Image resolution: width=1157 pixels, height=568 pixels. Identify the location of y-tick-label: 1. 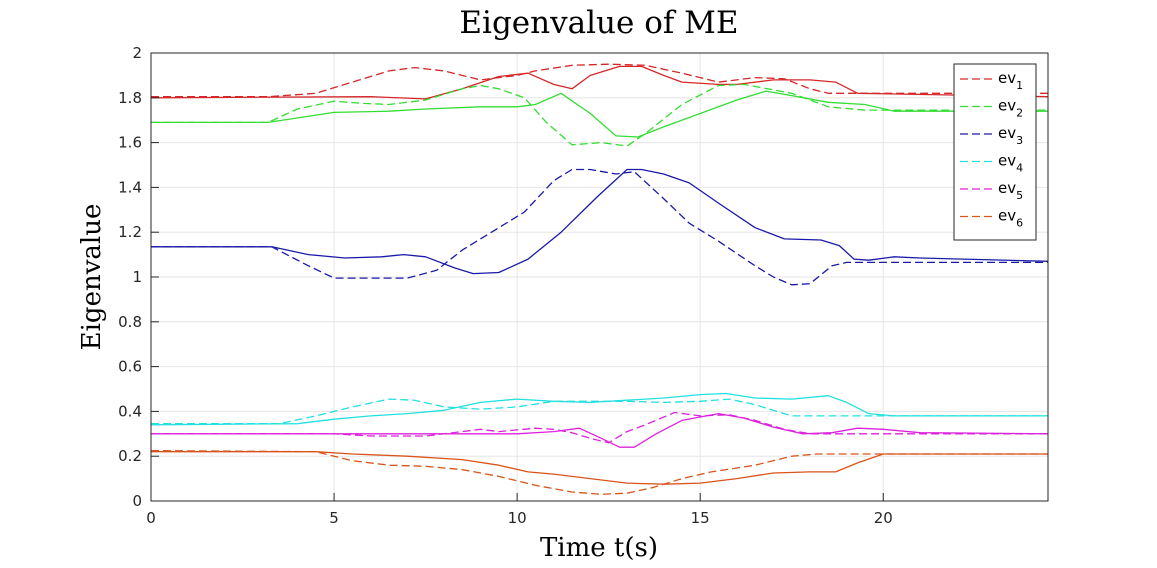
(137, 277).